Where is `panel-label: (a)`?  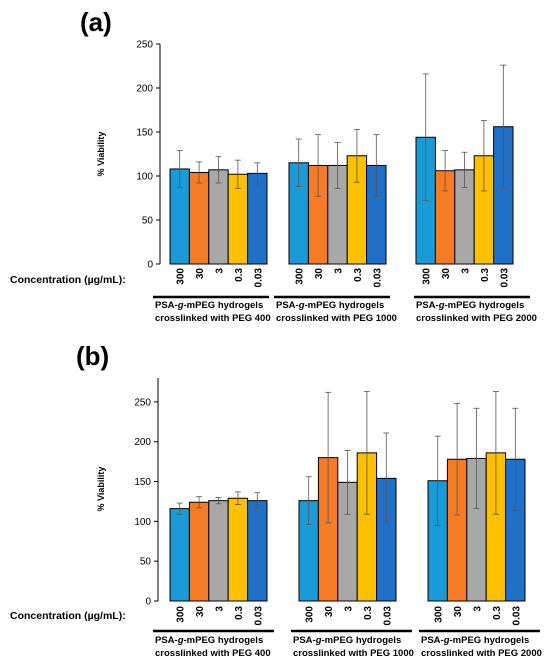 panel-label: (a) is located at coordinates (96, 22).